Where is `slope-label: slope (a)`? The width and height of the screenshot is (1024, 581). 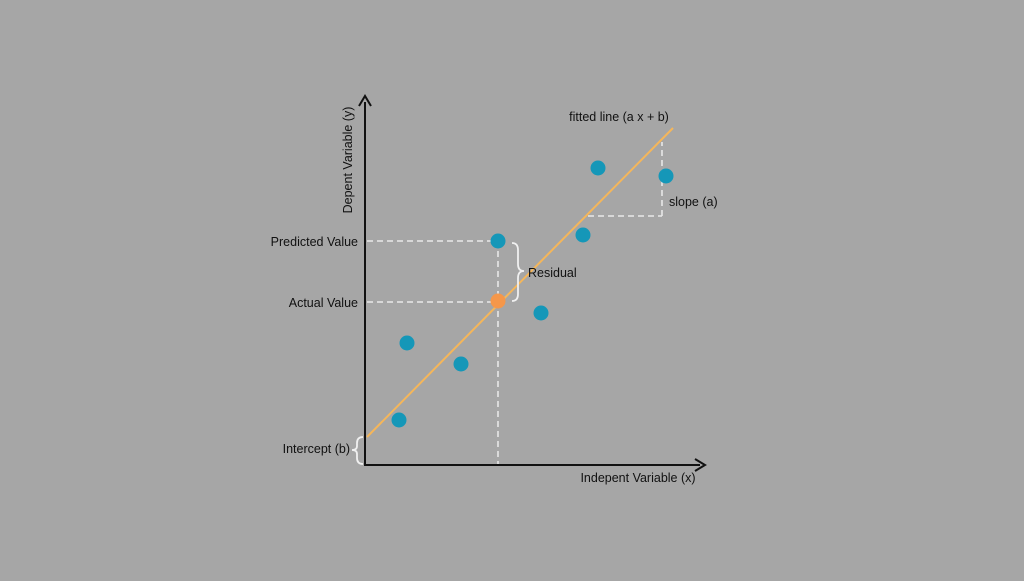 slope-label: slope (a) is located at coordinates (693, 202).